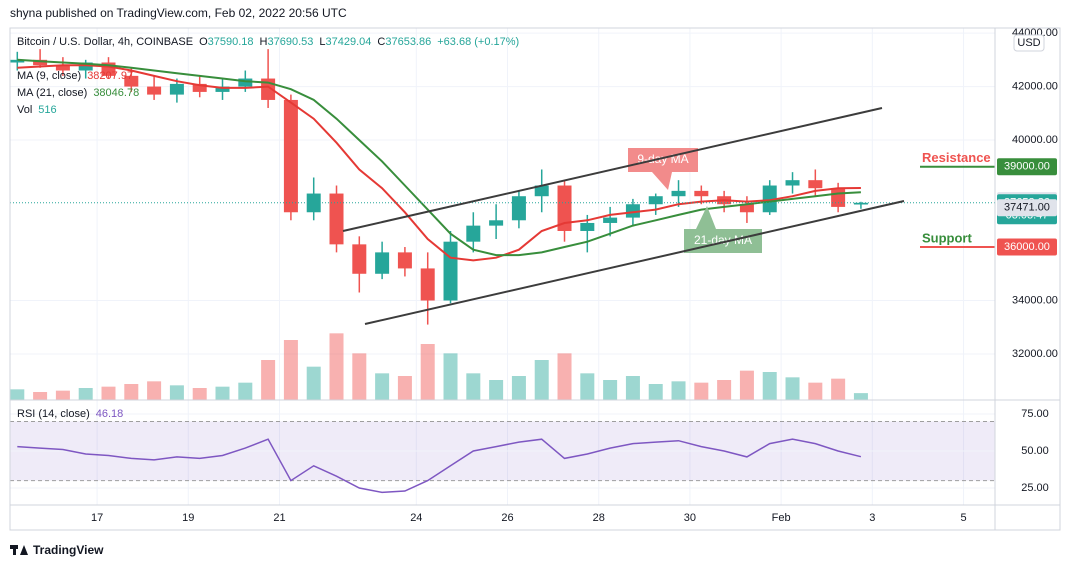 This screenshot has height=568, width=1071. Describe the element at coordinates (408, 42) in the screenshot. I see `legend-item: 37653.86` at that location.